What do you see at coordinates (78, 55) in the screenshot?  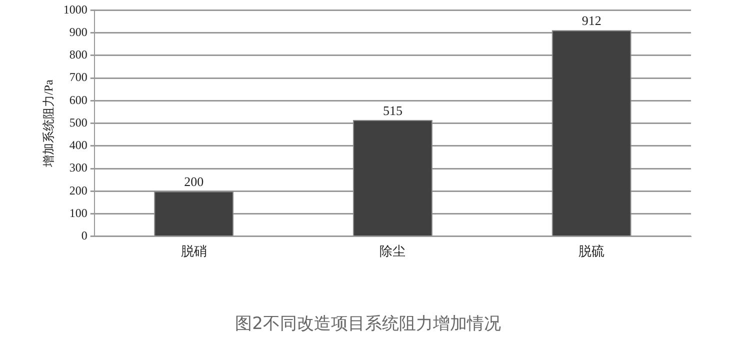 I see `y-tick-label: 800` at bounding box center [78, 55].